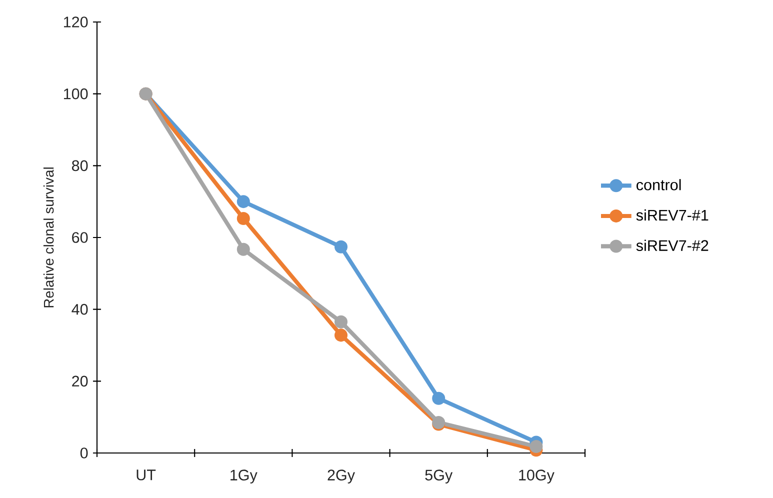 The width and height of the screenshot is (773, 498). I want to click on legend-label: siREV7-#2, so click(672, 245).